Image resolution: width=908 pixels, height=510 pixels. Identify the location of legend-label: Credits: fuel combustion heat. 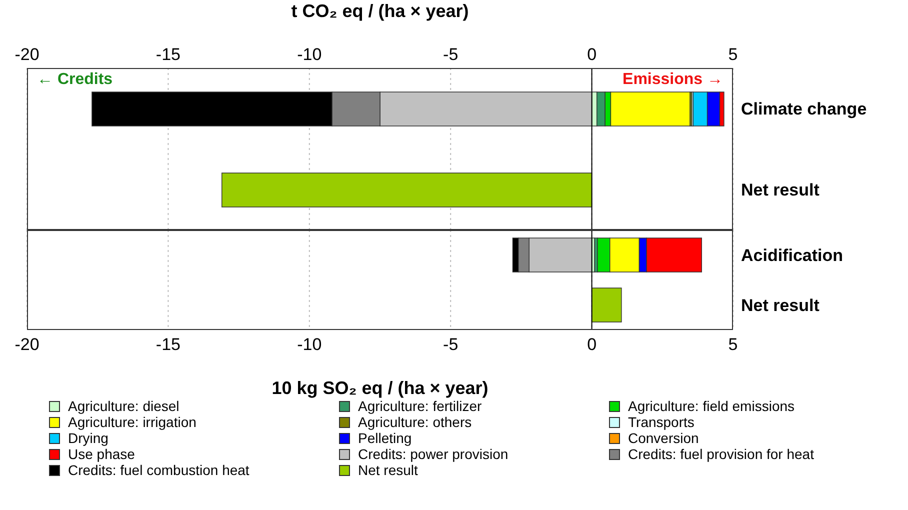
(159, 470).